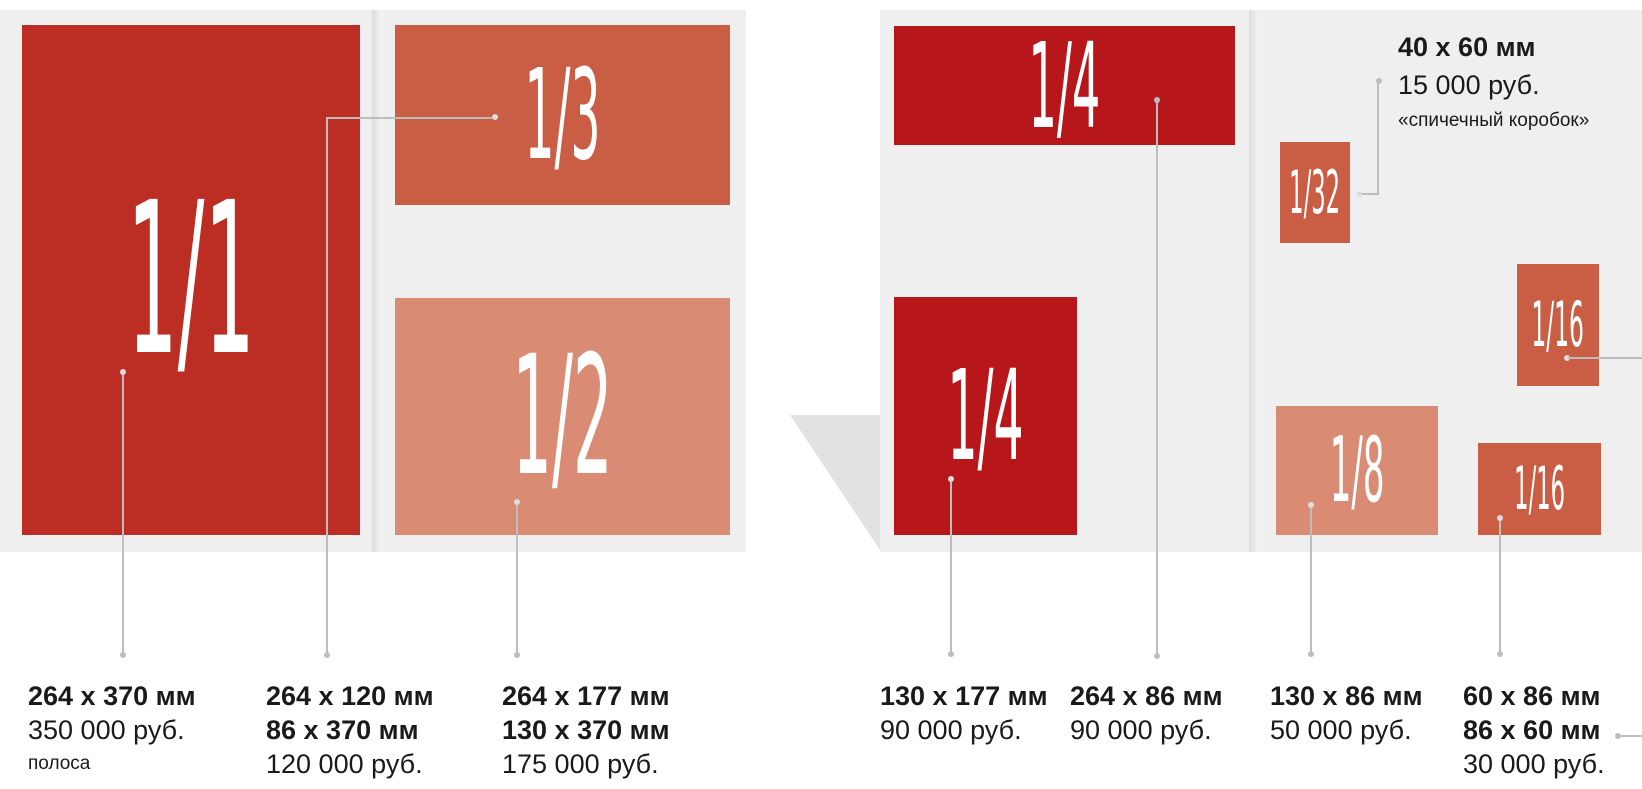 This screenshot has height=789, width=1642. What do you see at coordinates (1500, 587) in the screenshot?
I see `leader-sixteenth` at bounding box center [1500, 587].